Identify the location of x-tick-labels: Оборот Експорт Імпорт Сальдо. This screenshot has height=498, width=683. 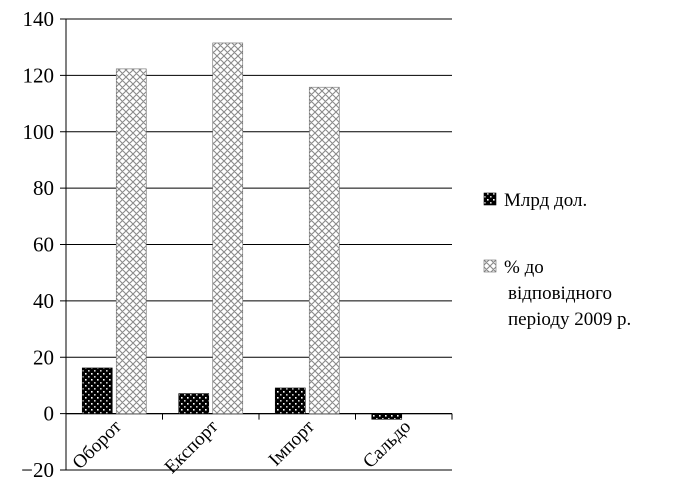
(242, 447).